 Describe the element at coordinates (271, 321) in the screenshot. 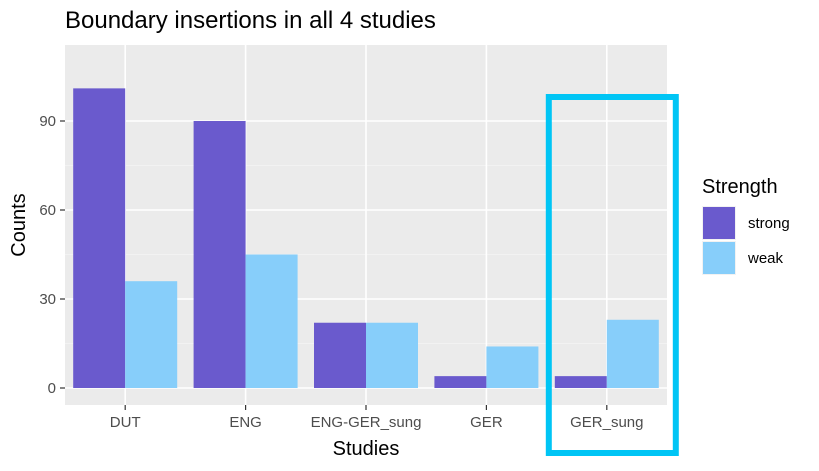

I see `bar-weak-eng` at that location.